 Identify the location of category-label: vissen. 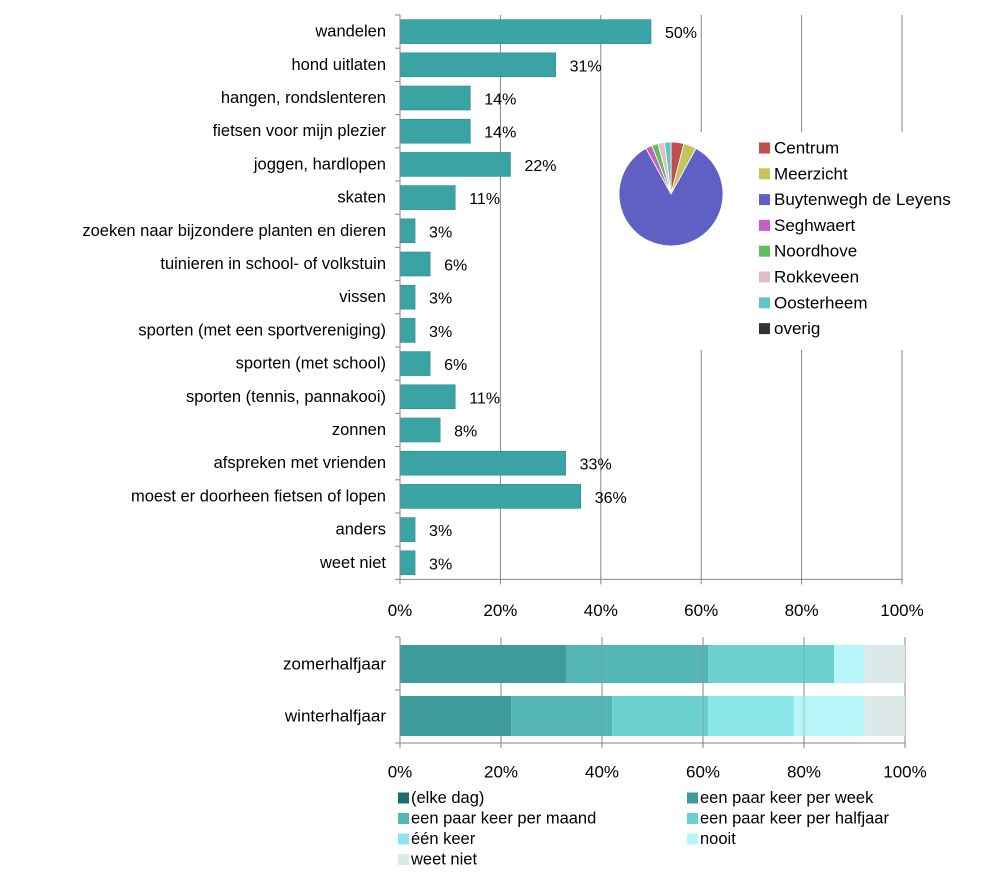
(362, 297).